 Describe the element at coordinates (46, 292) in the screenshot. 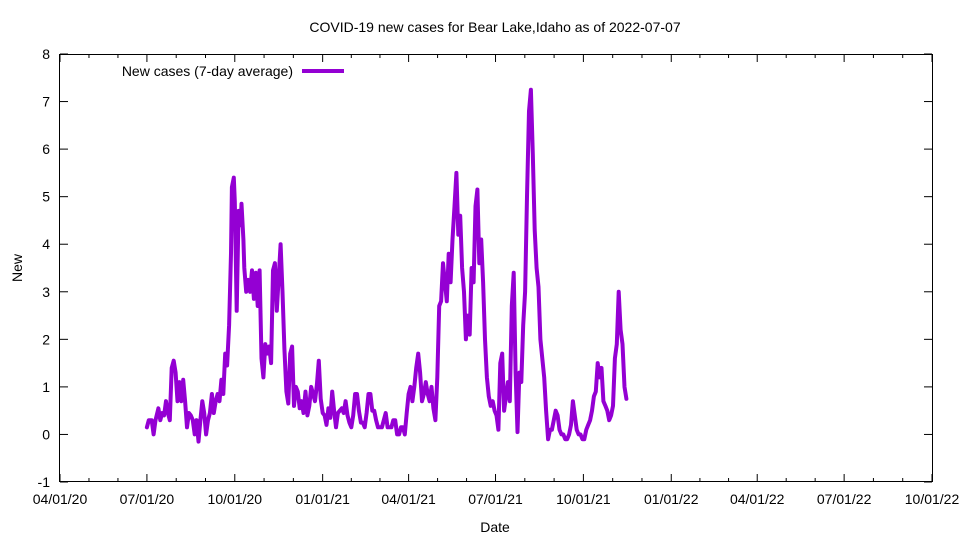

I see `y-tick-label: 3` at that location.